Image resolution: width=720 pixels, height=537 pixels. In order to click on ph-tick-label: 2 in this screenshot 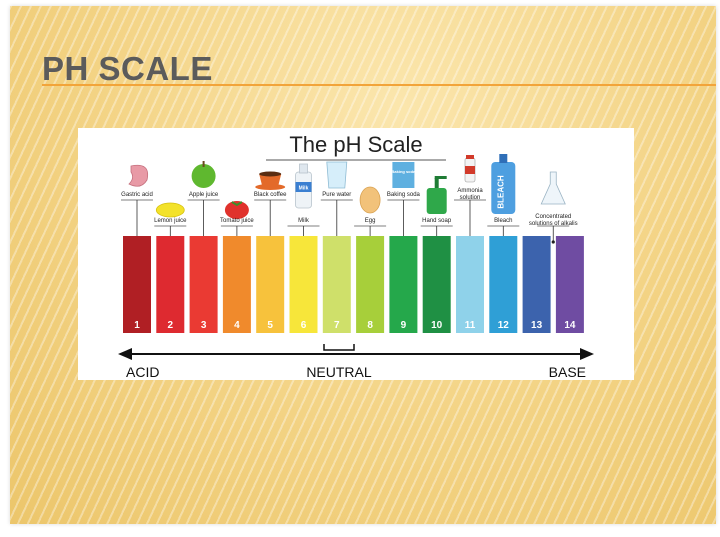, I will do `click(171, 325)`.